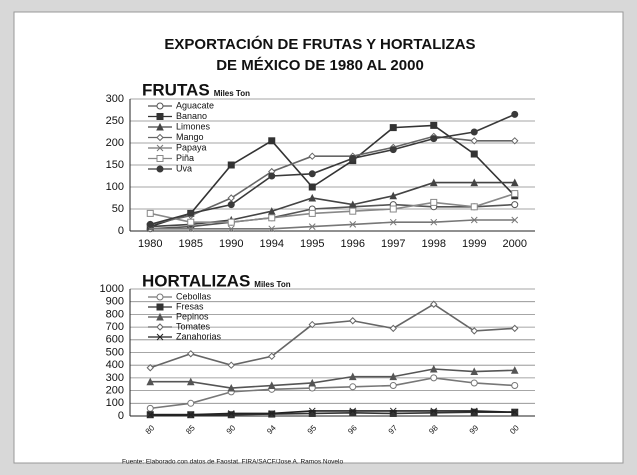  I want to click on legend-label: Mango, so click(190, 137).